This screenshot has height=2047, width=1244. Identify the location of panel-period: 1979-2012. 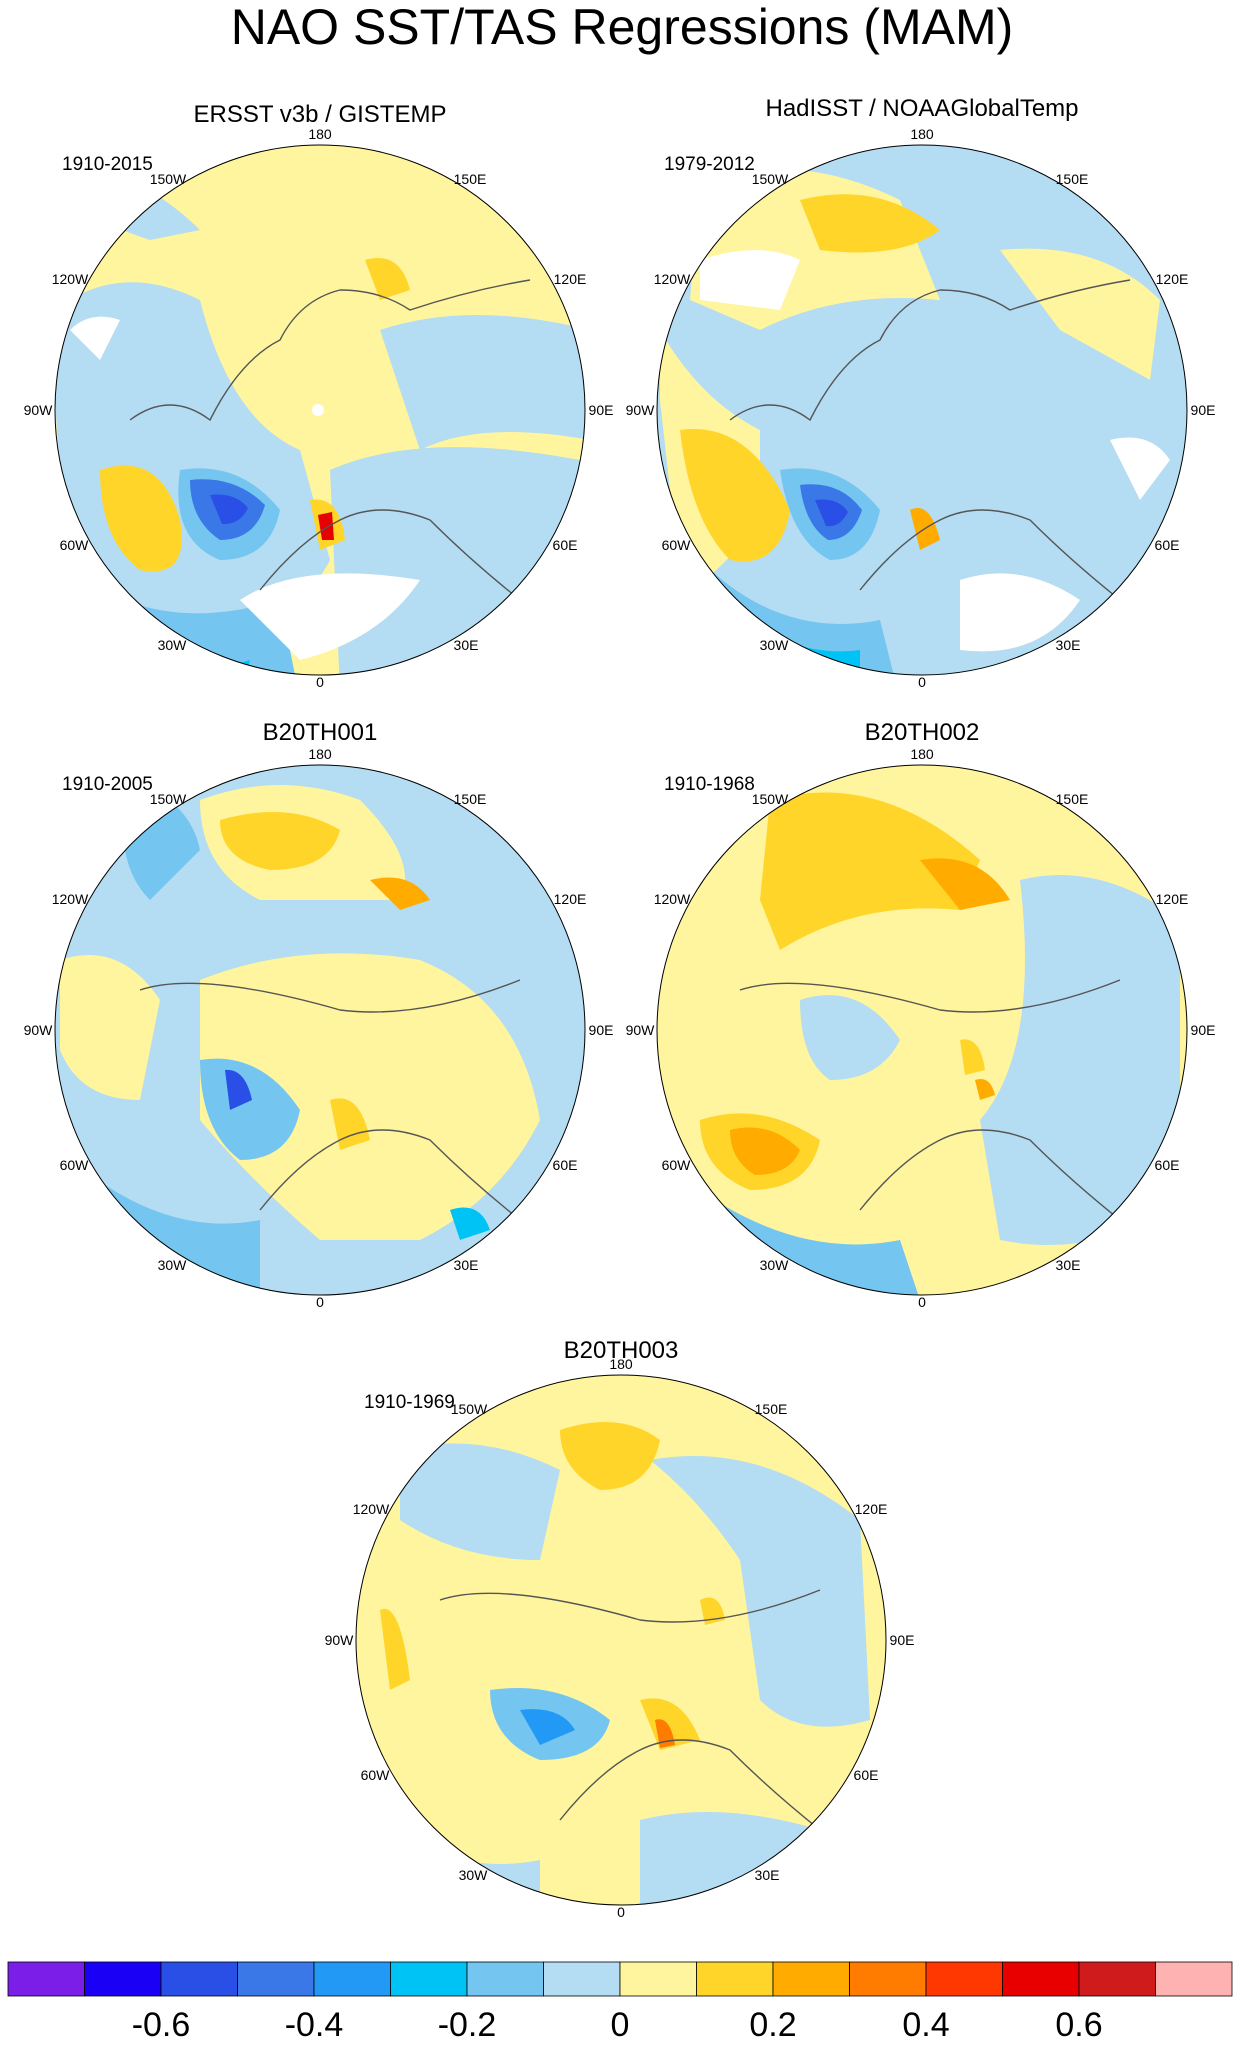
(709, 164).